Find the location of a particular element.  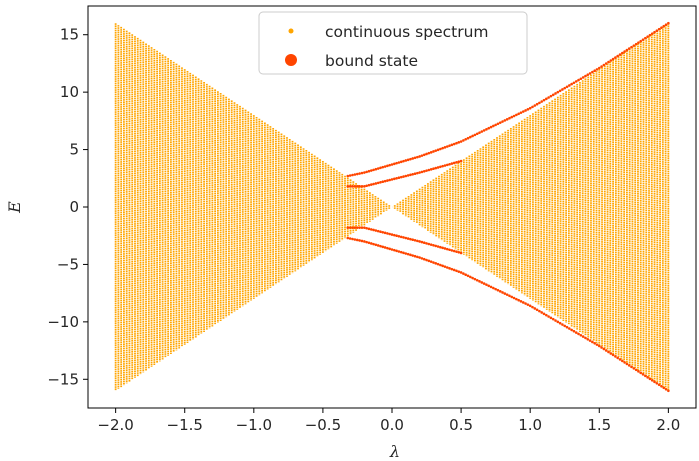

y-tick-label: −5 is located at coordinates (68, 264).